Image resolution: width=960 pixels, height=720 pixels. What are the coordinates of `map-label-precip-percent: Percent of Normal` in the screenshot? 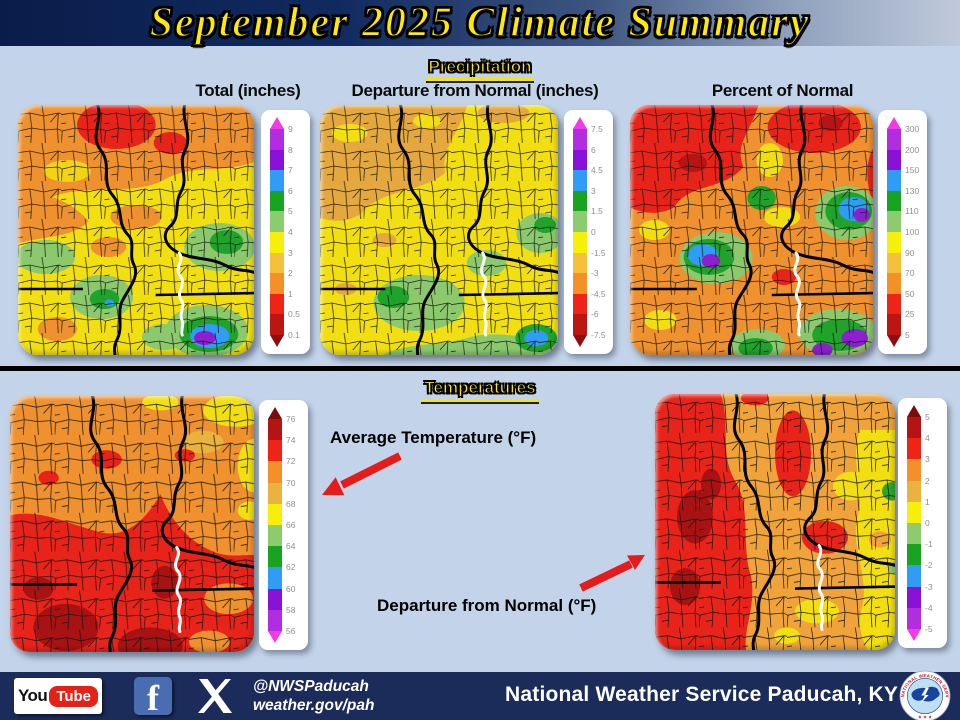 It's located at (782, 90).